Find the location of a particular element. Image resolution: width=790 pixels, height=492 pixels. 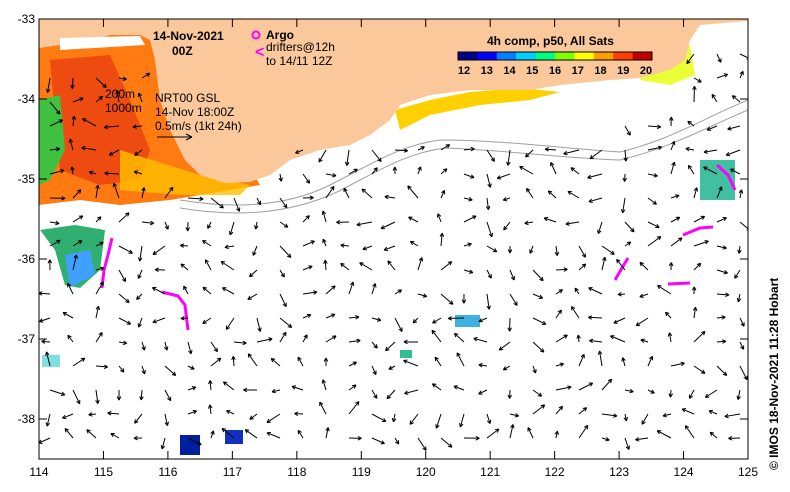

colorbar-tick-label: 12 is located at coordinates (464, 71).